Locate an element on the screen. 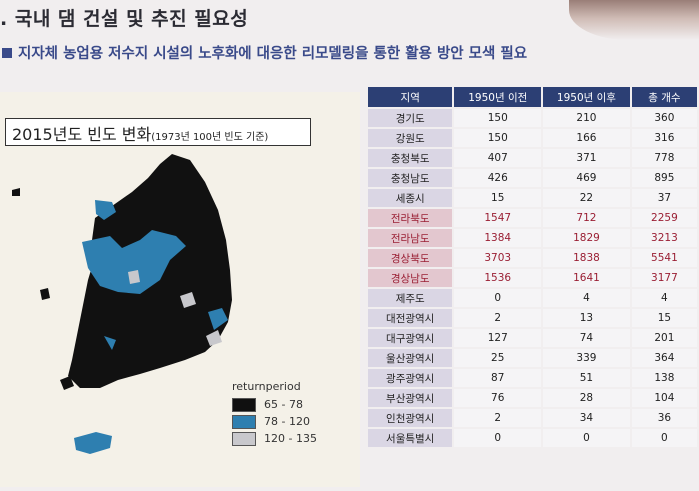  table-row: 세종시 15 22 37 is located at coordinates (532, 198).